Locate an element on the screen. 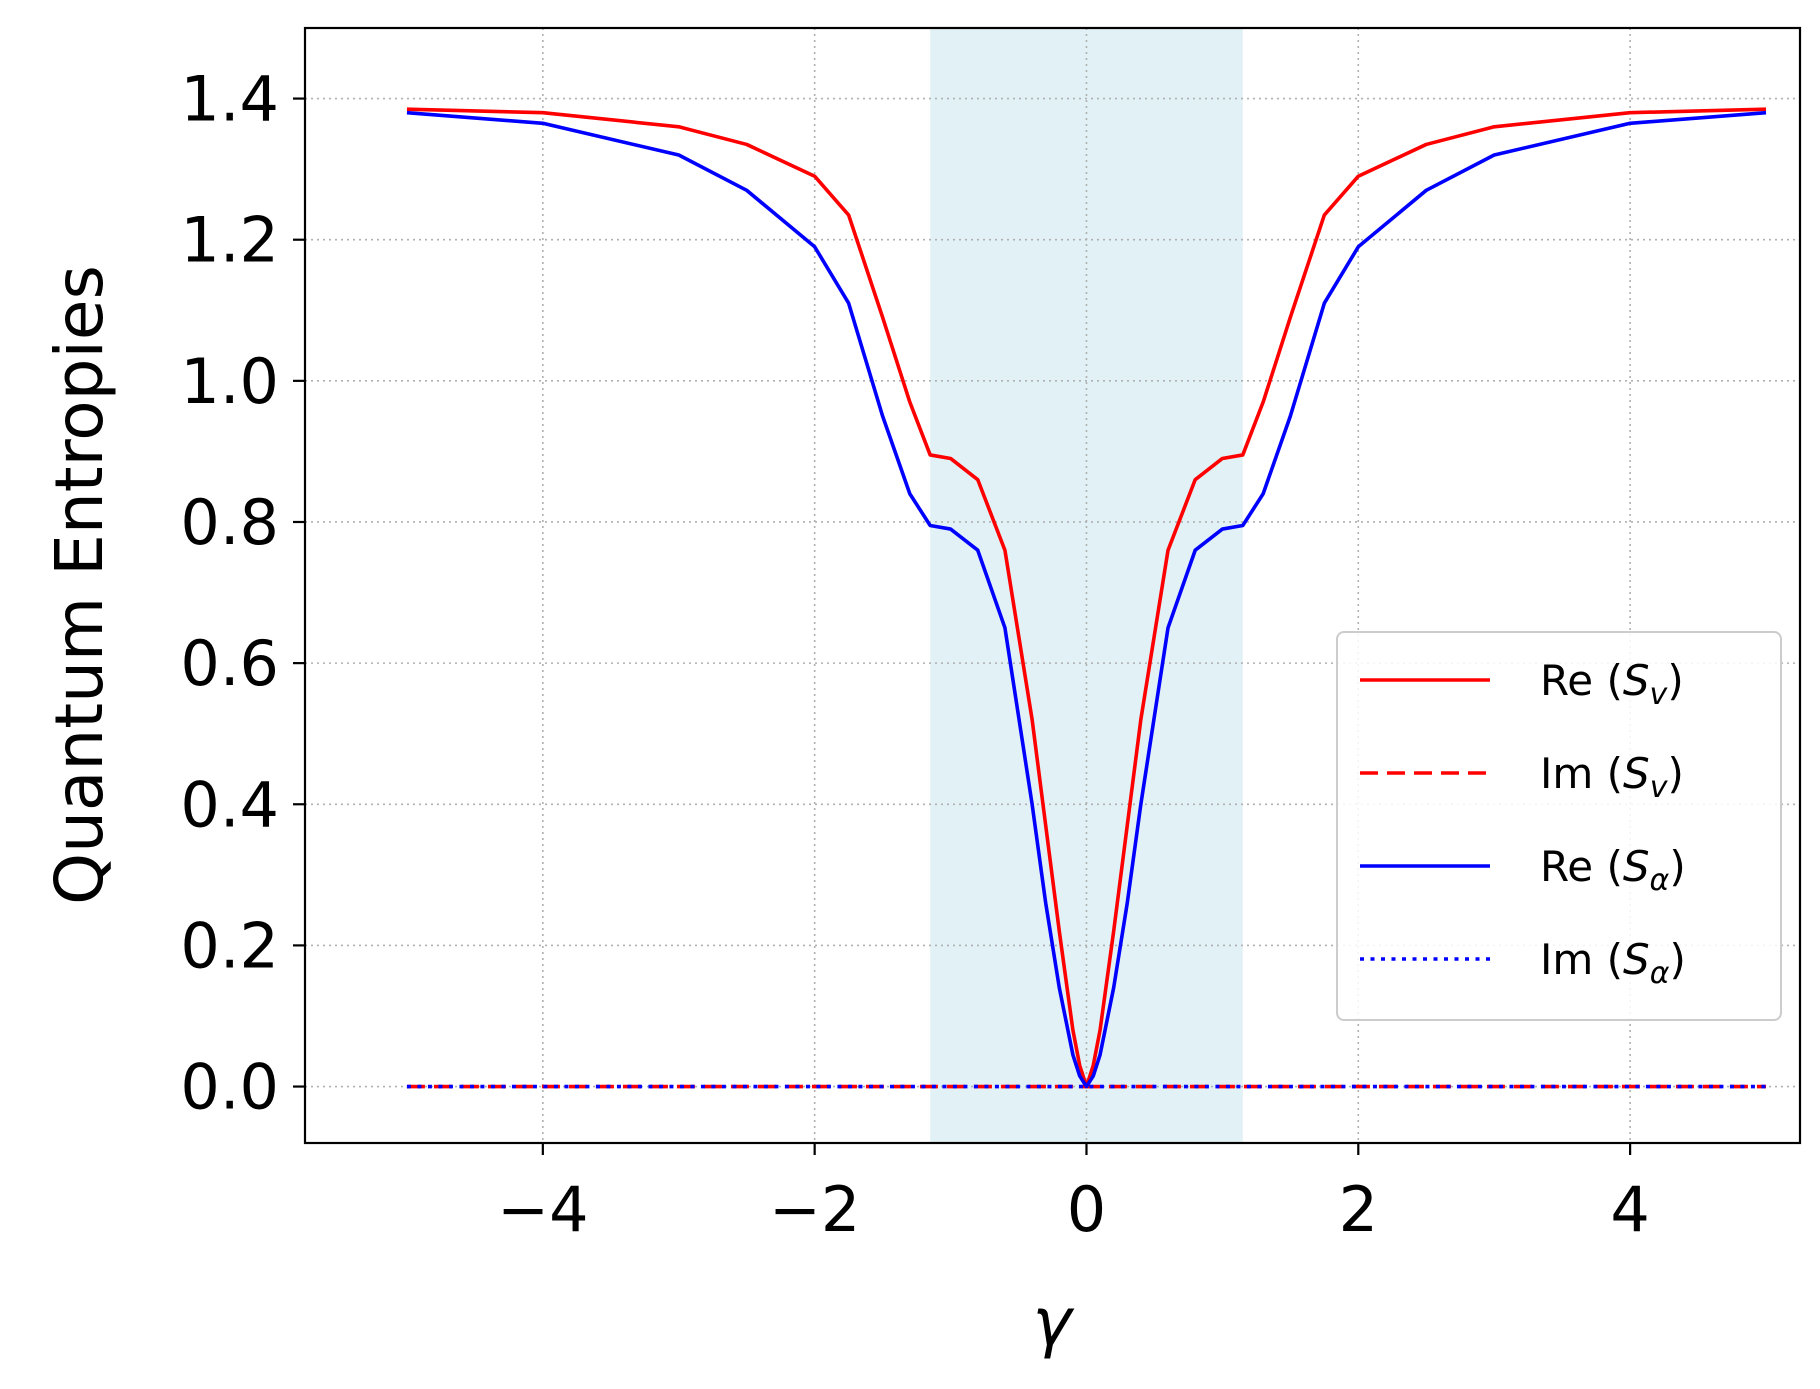  legend-box is located at coordinates (1559, 826).